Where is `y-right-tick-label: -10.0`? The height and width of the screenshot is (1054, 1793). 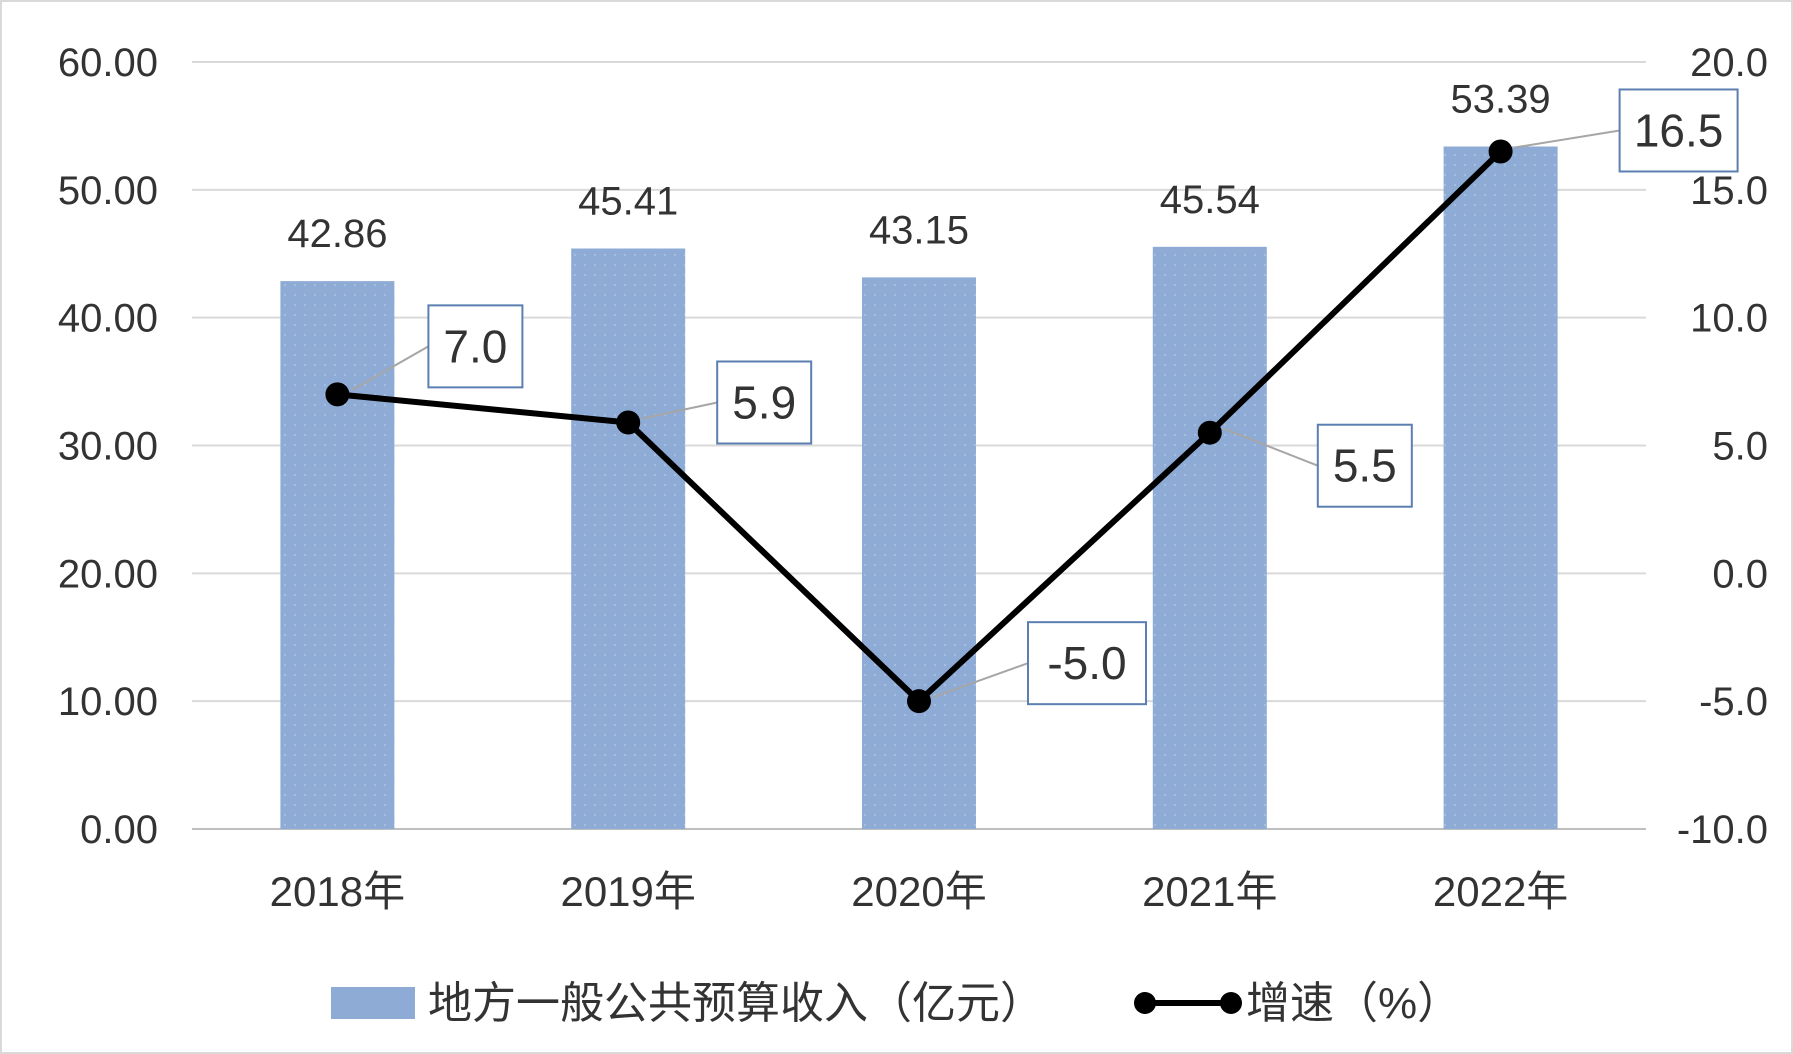 y-right-tick-label: -10.0 is located at coordinates (1722, 830).